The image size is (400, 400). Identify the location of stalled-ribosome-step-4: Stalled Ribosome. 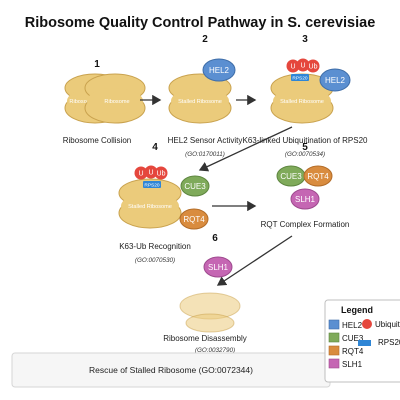
(150, 203).